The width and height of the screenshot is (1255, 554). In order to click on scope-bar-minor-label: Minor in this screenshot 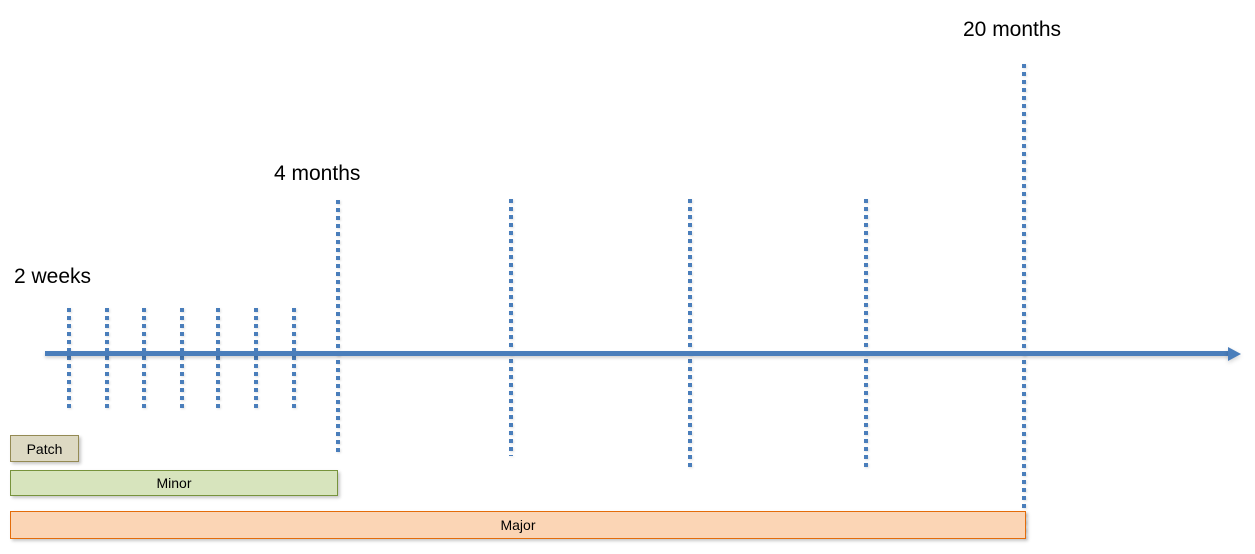, I will do `click(174, 483)`.